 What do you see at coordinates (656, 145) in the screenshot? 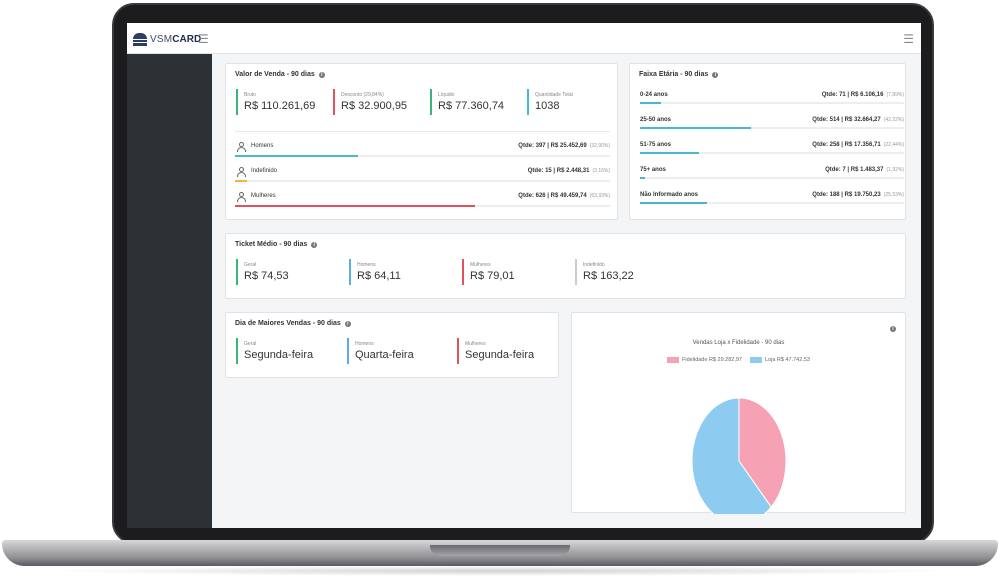
I see `age-name: 51-75 anos` at bounding box center [656, 145].